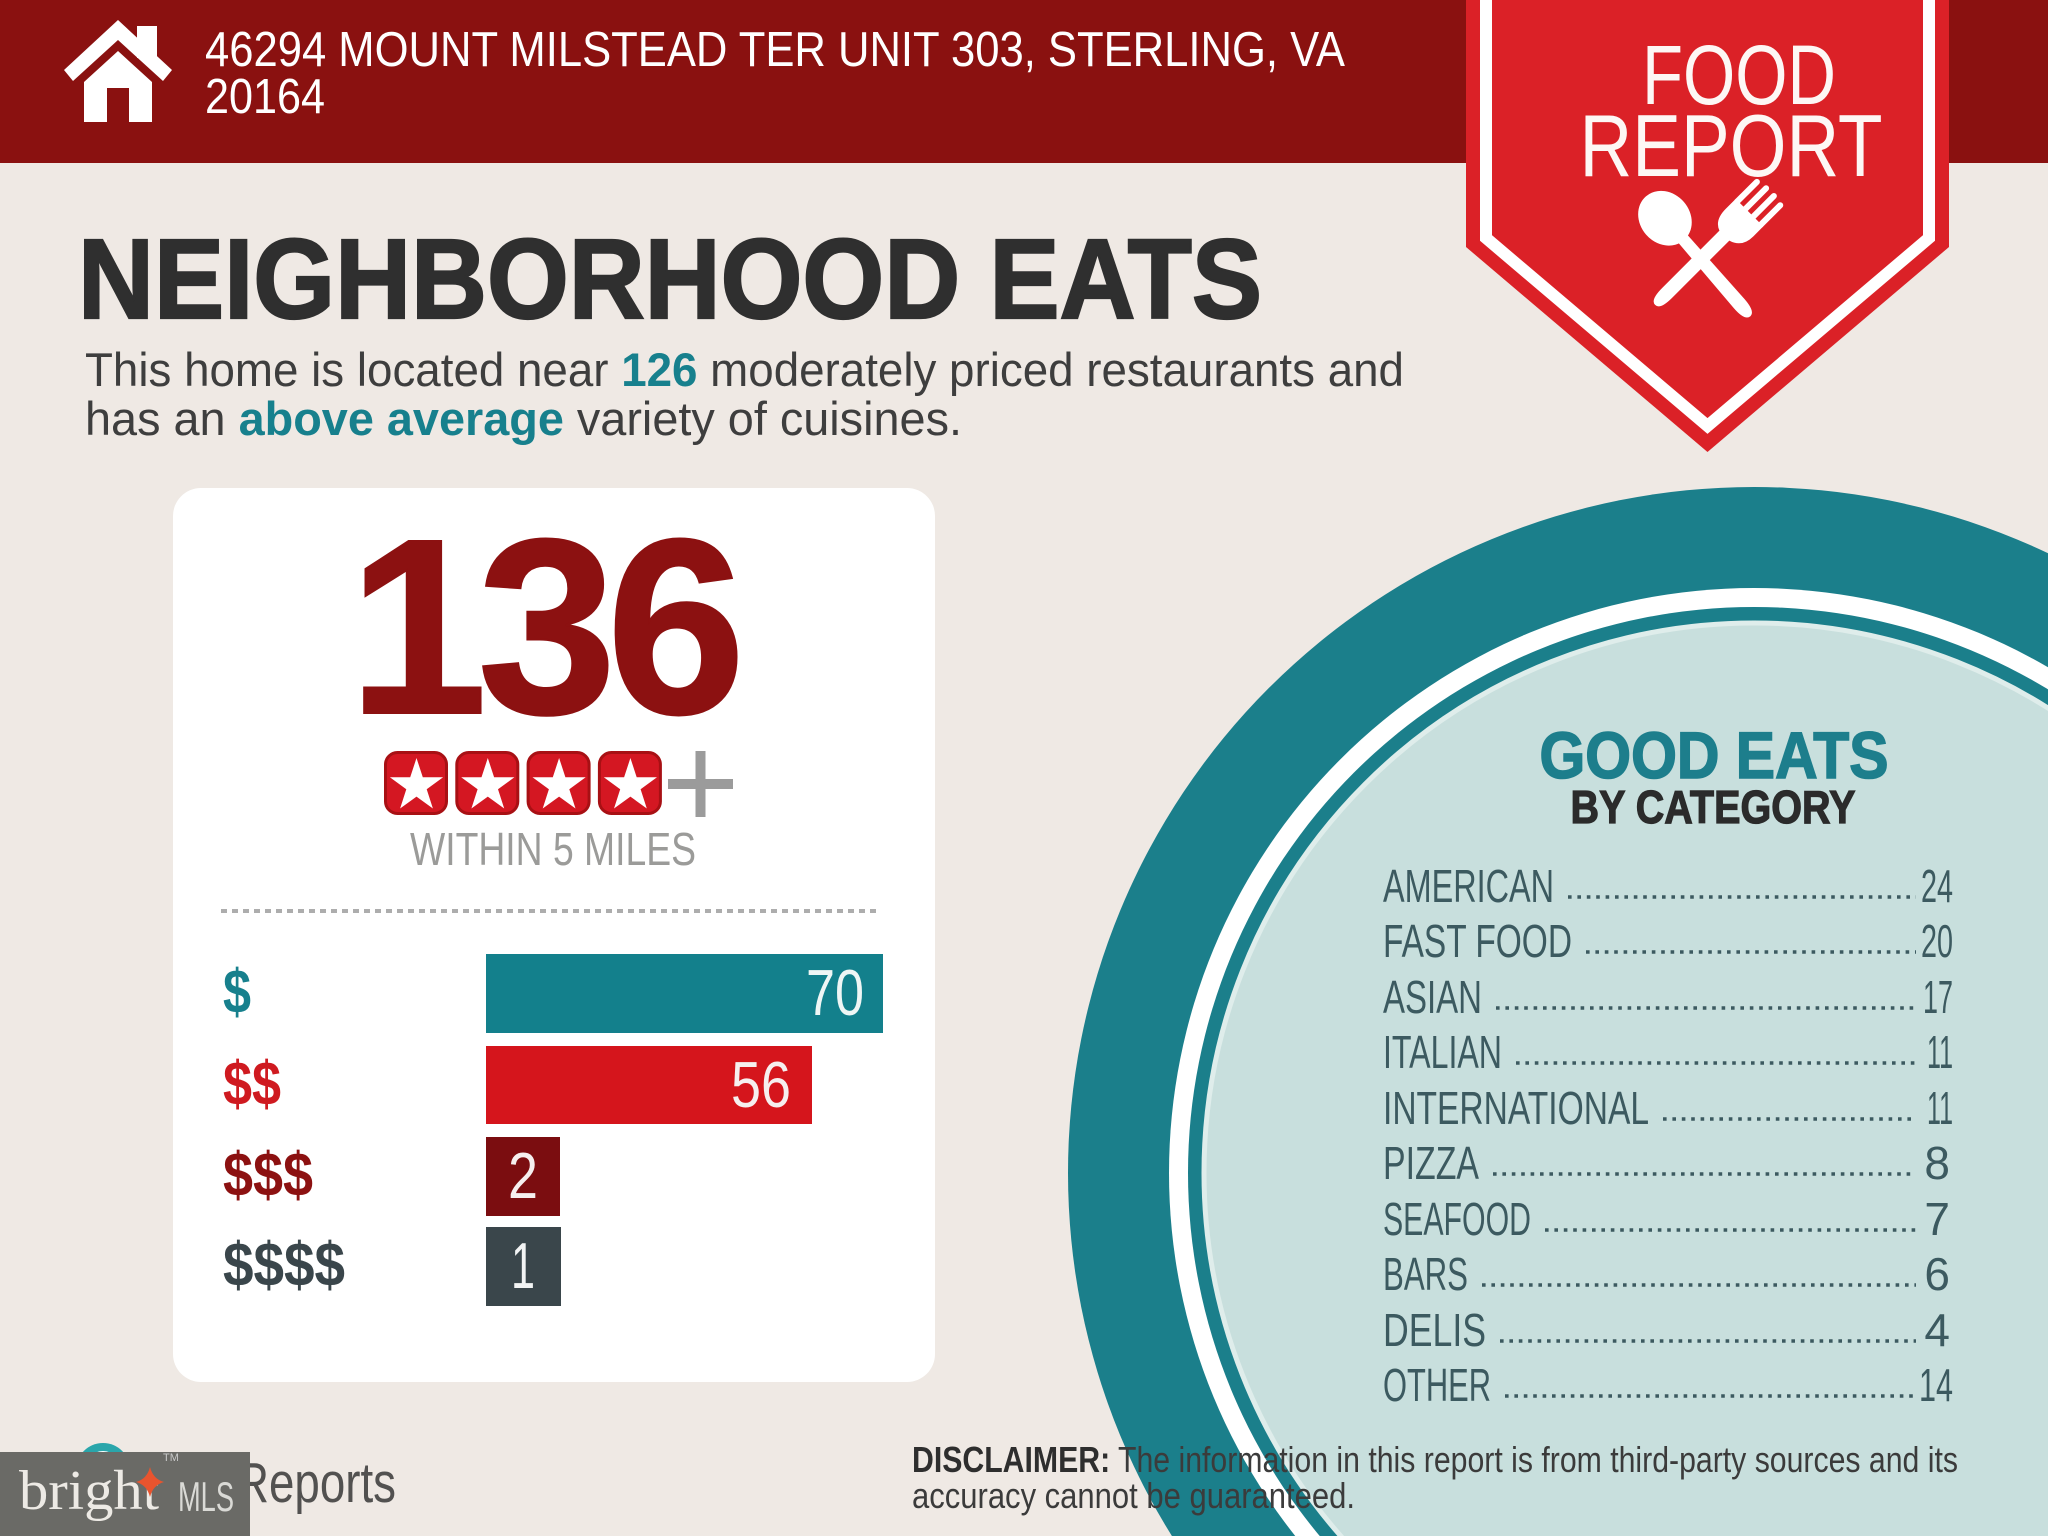 This screenshot has width=2048, height=1536. Describe the element at coordinates (1714, 755) in the screenshot. I see `svg-text: GOOD EATS` at that location.